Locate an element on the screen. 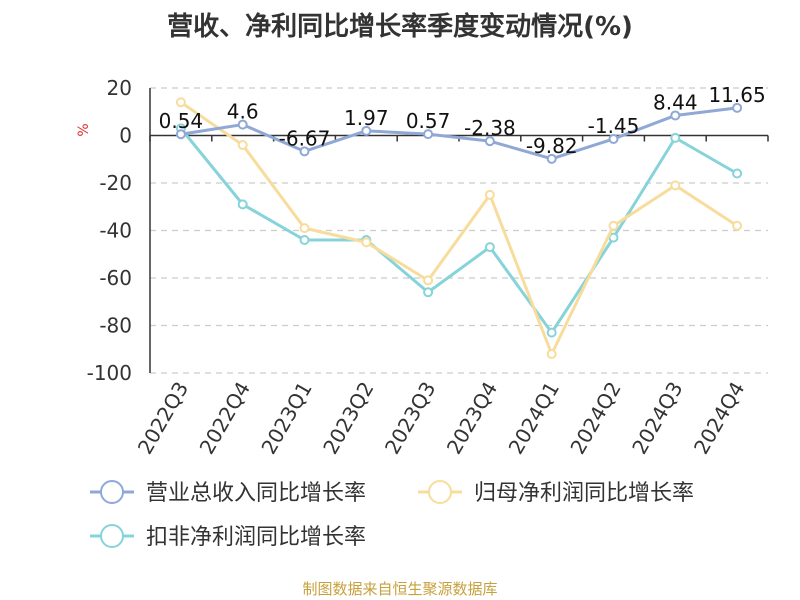 The image size is (800, 600). data-label: -1.45 is located at coordinates (614, 126).